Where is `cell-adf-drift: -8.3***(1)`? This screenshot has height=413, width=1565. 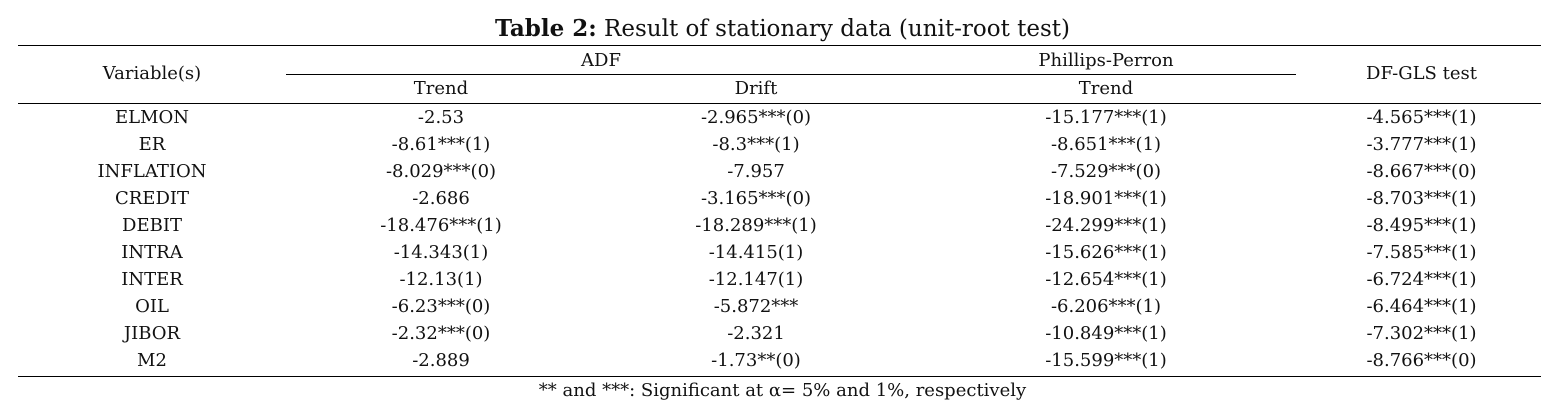 cell-adf-drift: -8.3***(1) is located at coordinates (756, 144).